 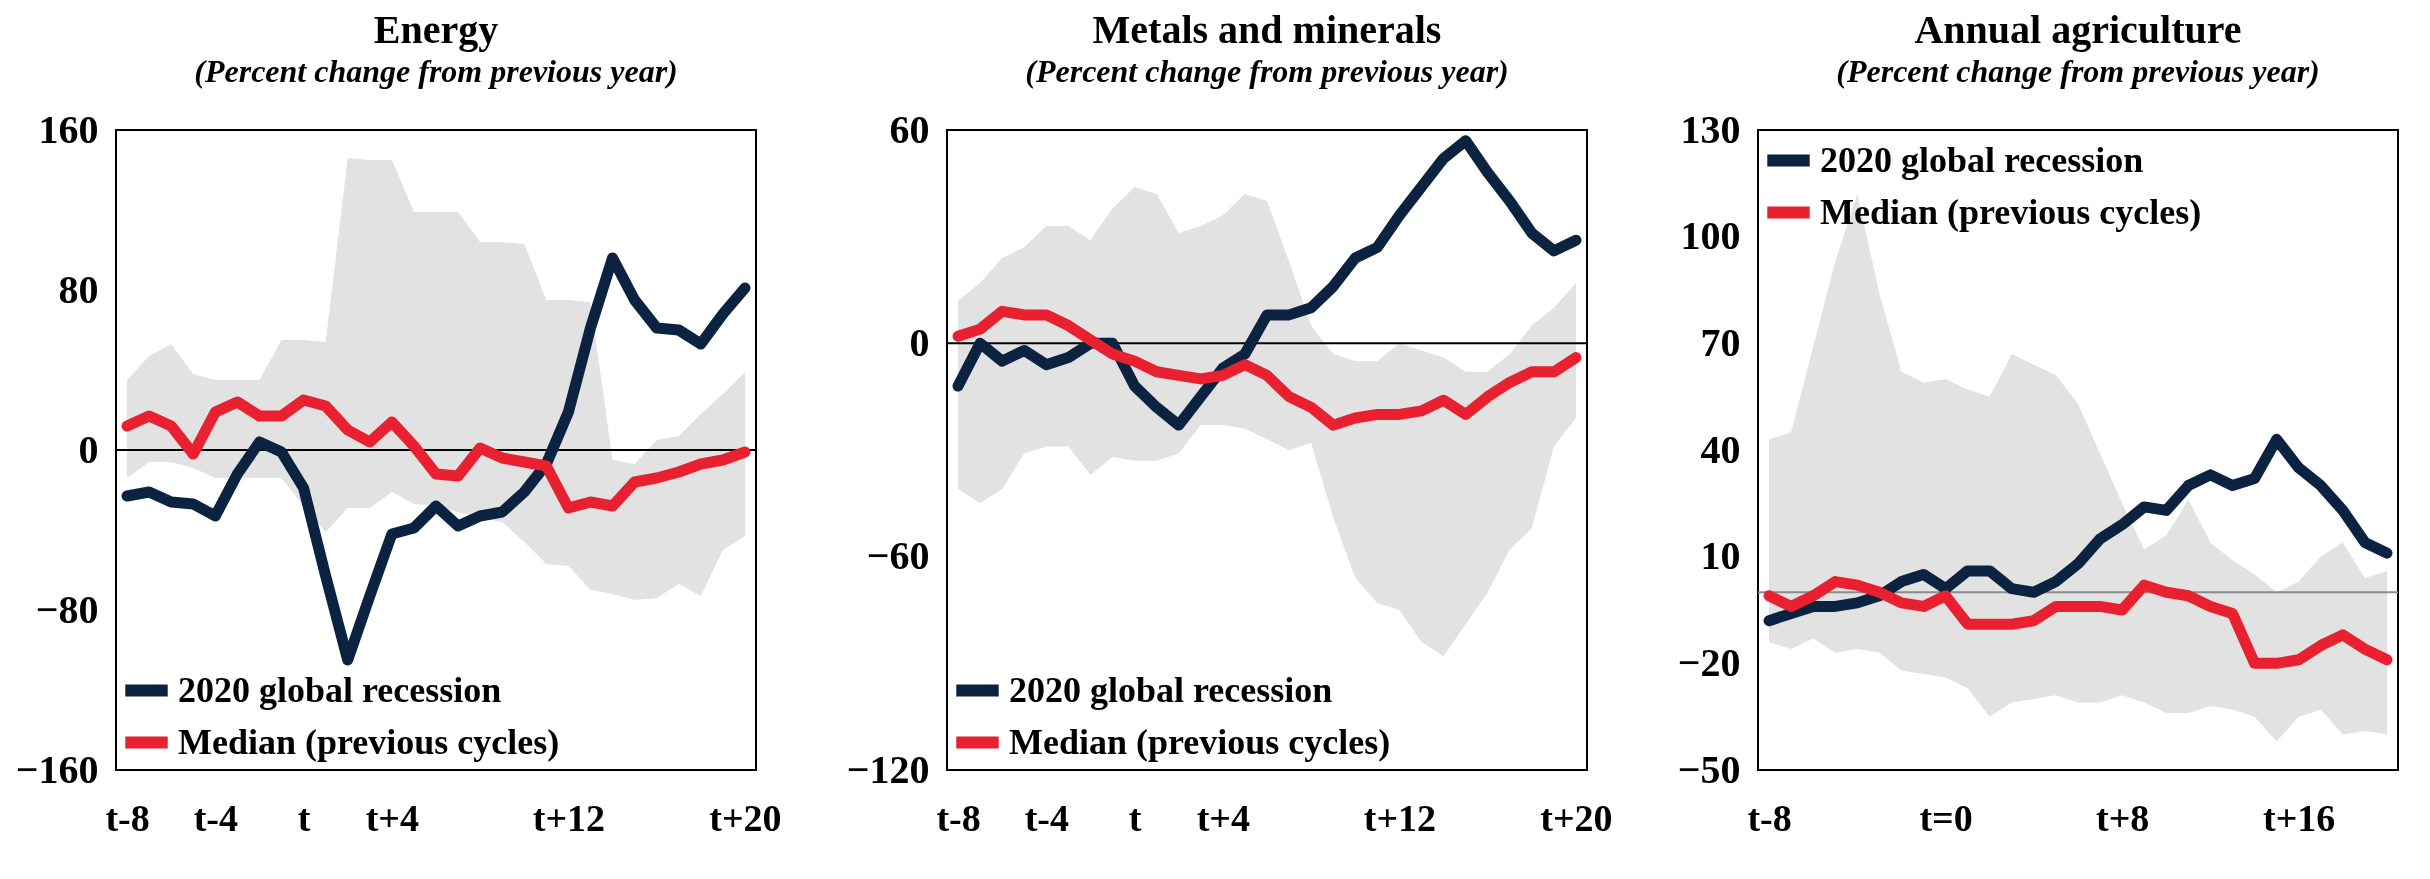 I want to click on chart-title: Metals and minerals, so click(x=1267, y=29).